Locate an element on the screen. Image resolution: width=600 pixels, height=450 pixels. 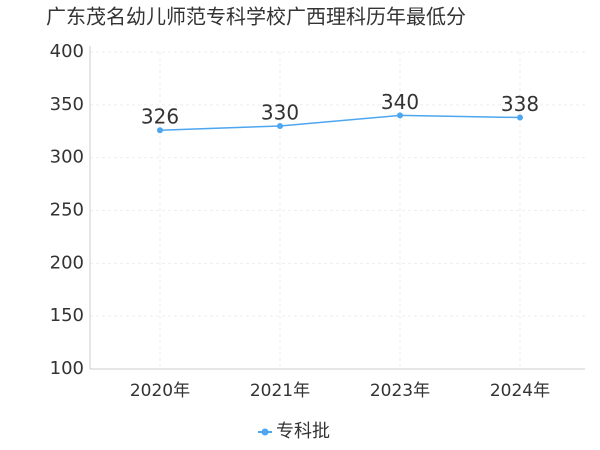
legend-label: 专科批 is located at coordinates (303, 431).